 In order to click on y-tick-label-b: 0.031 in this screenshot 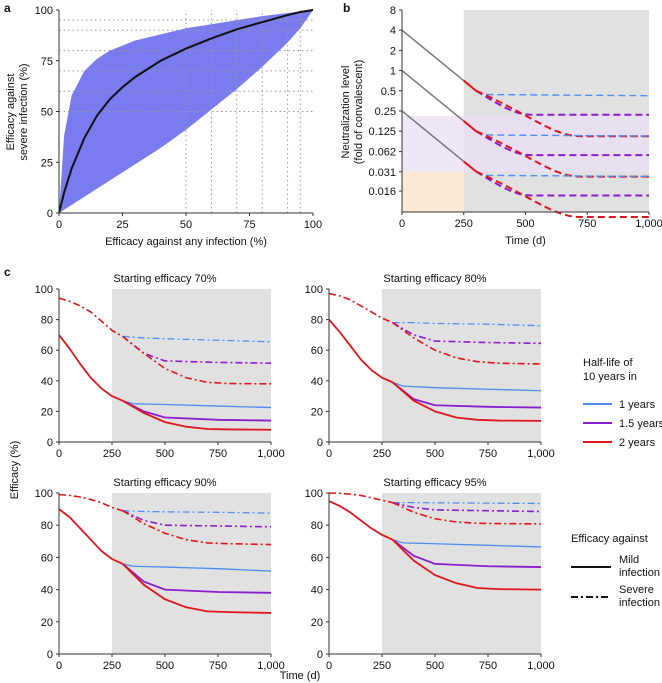, I will do `click(382, 173)`.